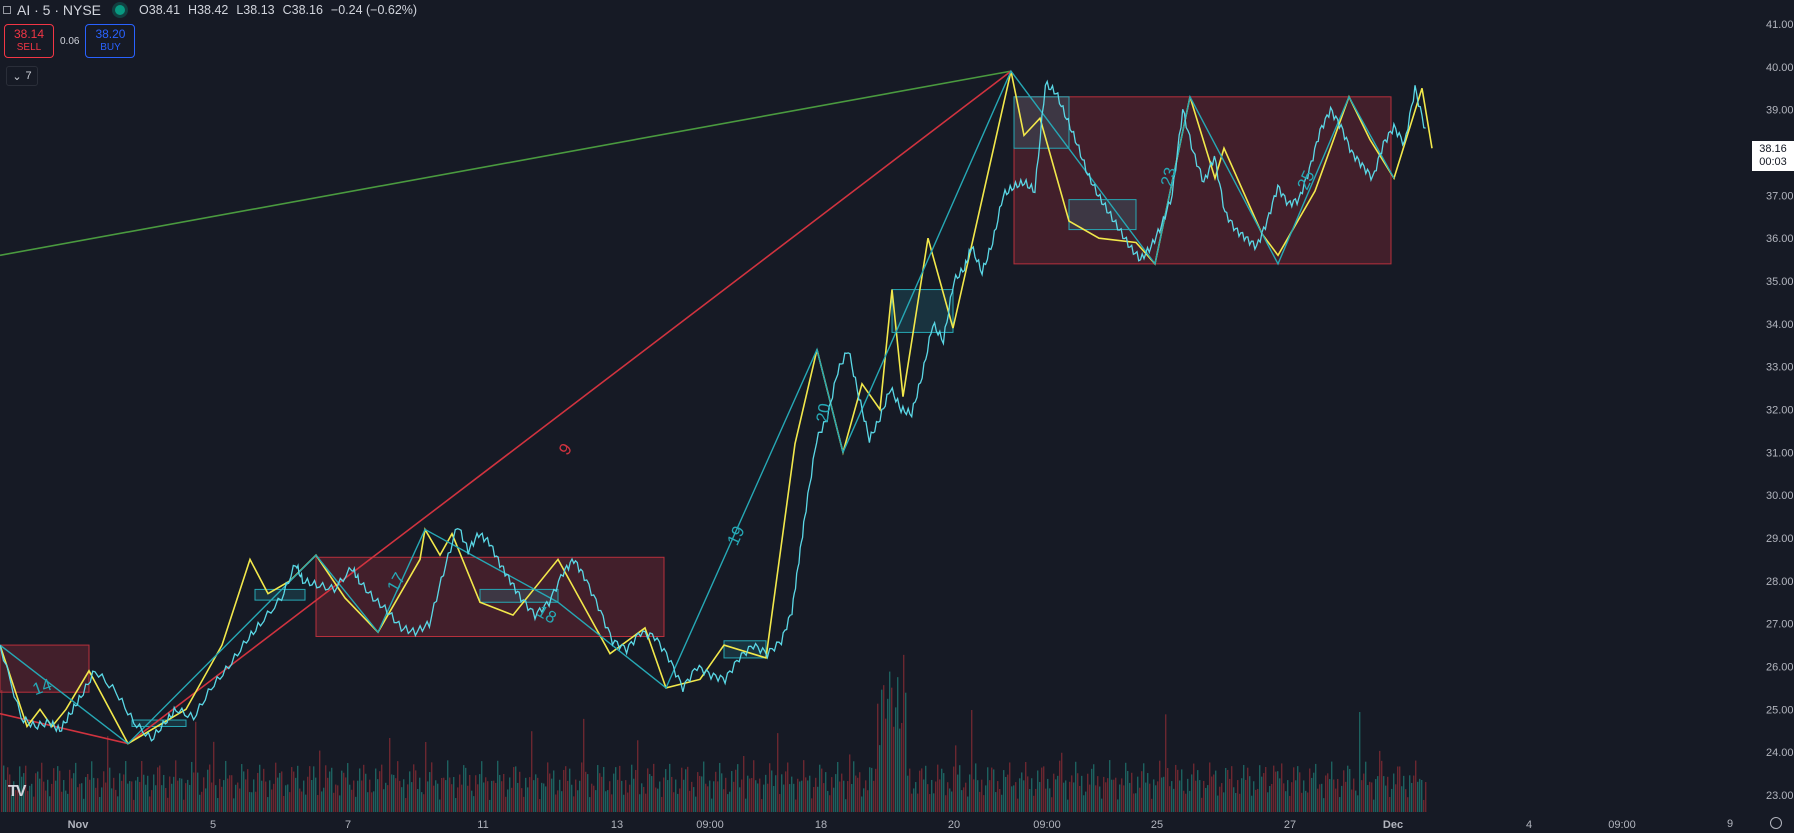 This screenshot has height=833, width=1794. Describe the element at coordinates (110, 41) in the screenshot. I see `buy-button: 38.20 BUY` at that location.